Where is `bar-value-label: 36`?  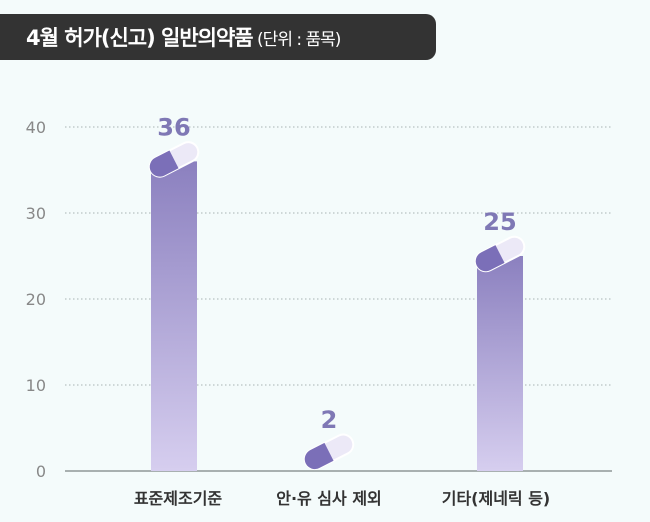
bar-value-label: 36 is located at coordinates (173, 127).